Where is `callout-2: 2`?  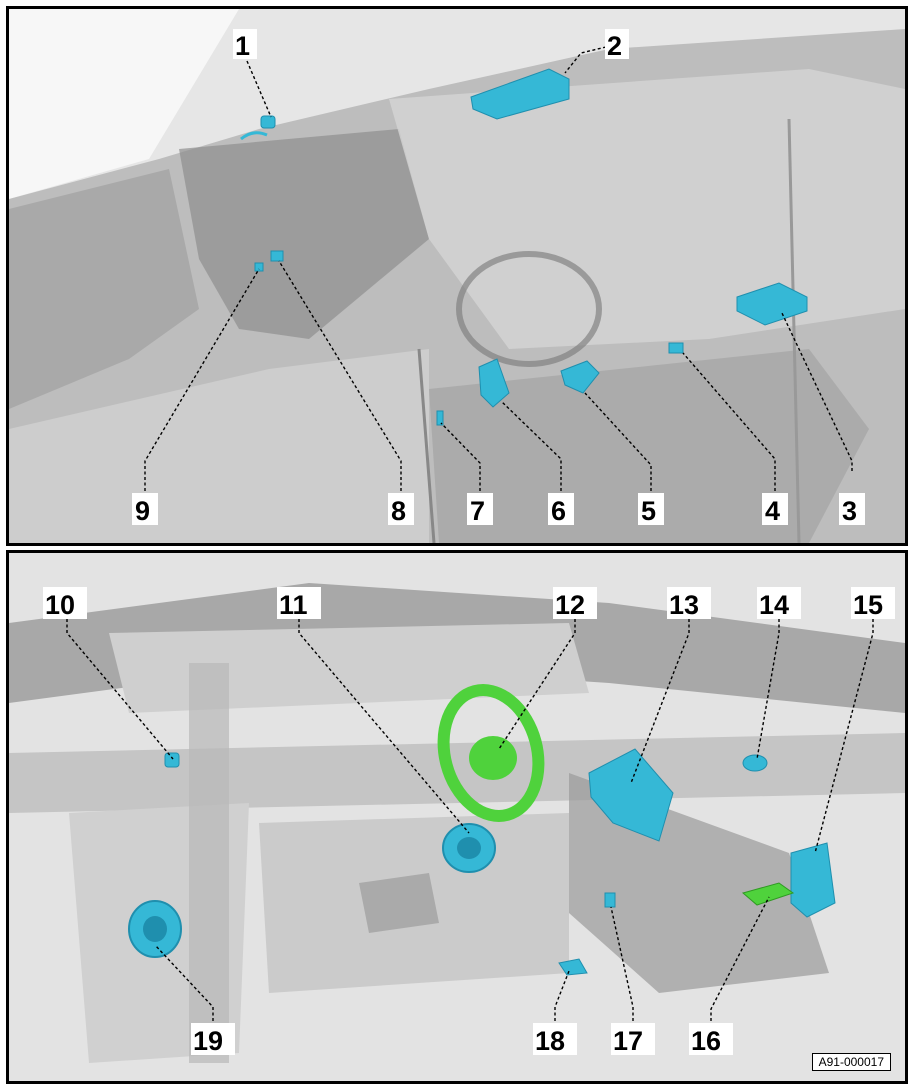
callout-2: 2 is located at coordinates (617, 45).